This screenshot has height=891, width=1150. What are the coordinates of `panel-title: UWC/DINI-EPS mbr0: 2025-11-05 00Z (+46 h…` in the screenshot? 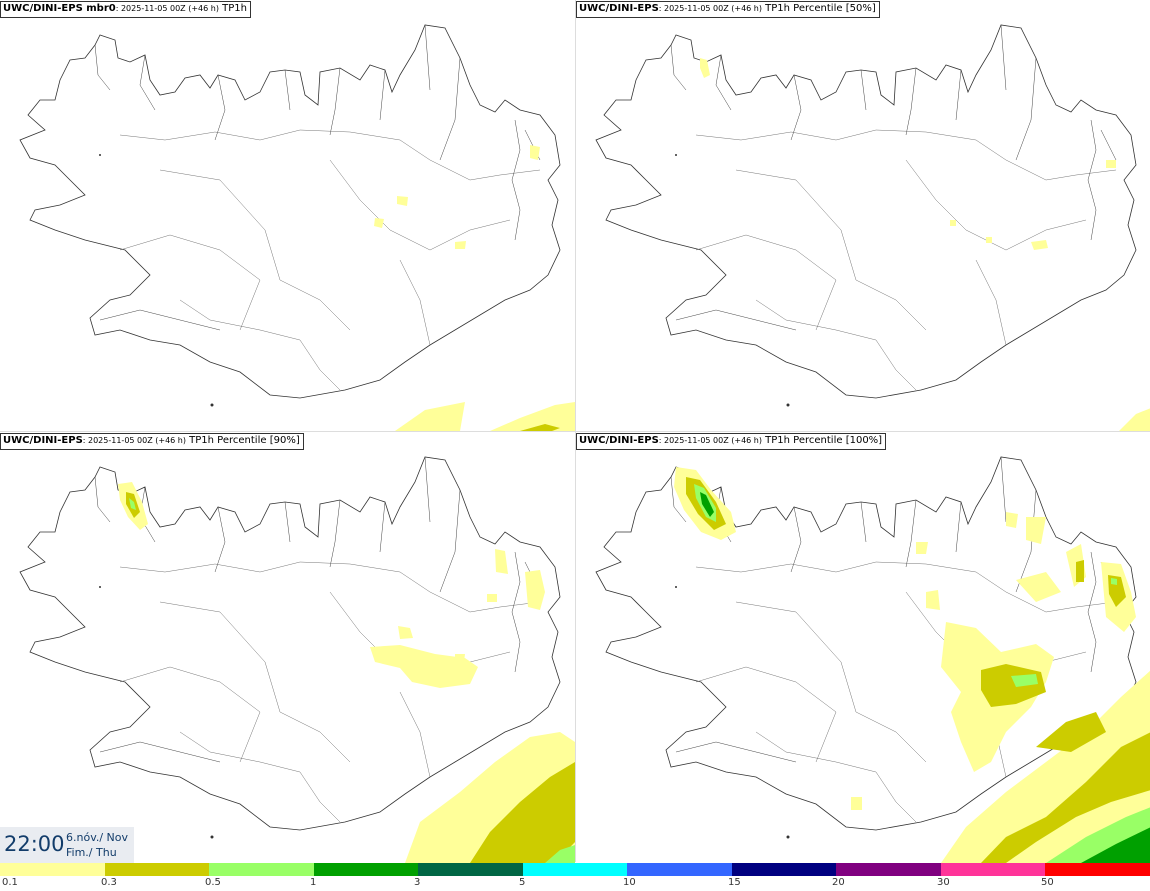 It's located at (125, 9).